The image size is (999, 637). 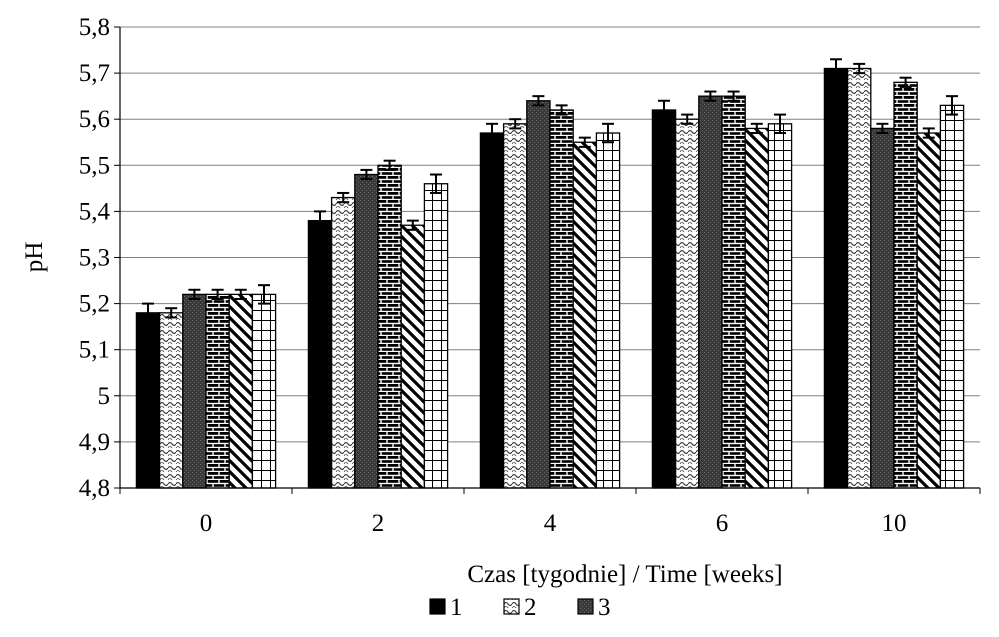 I want to click on y-tick-label: 5,6, so click(x=94, y=119).